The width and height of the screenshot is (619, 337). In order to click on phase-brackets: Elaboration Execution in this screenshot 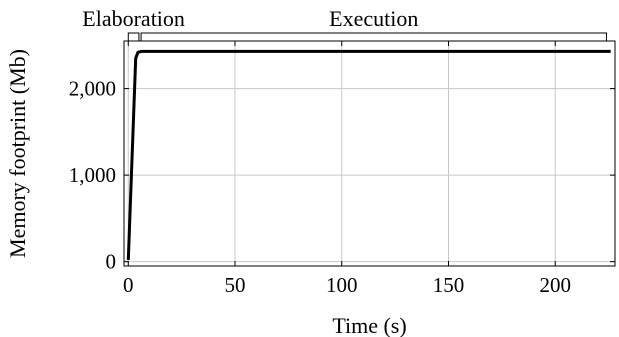, I will do `click(344, 23)`.